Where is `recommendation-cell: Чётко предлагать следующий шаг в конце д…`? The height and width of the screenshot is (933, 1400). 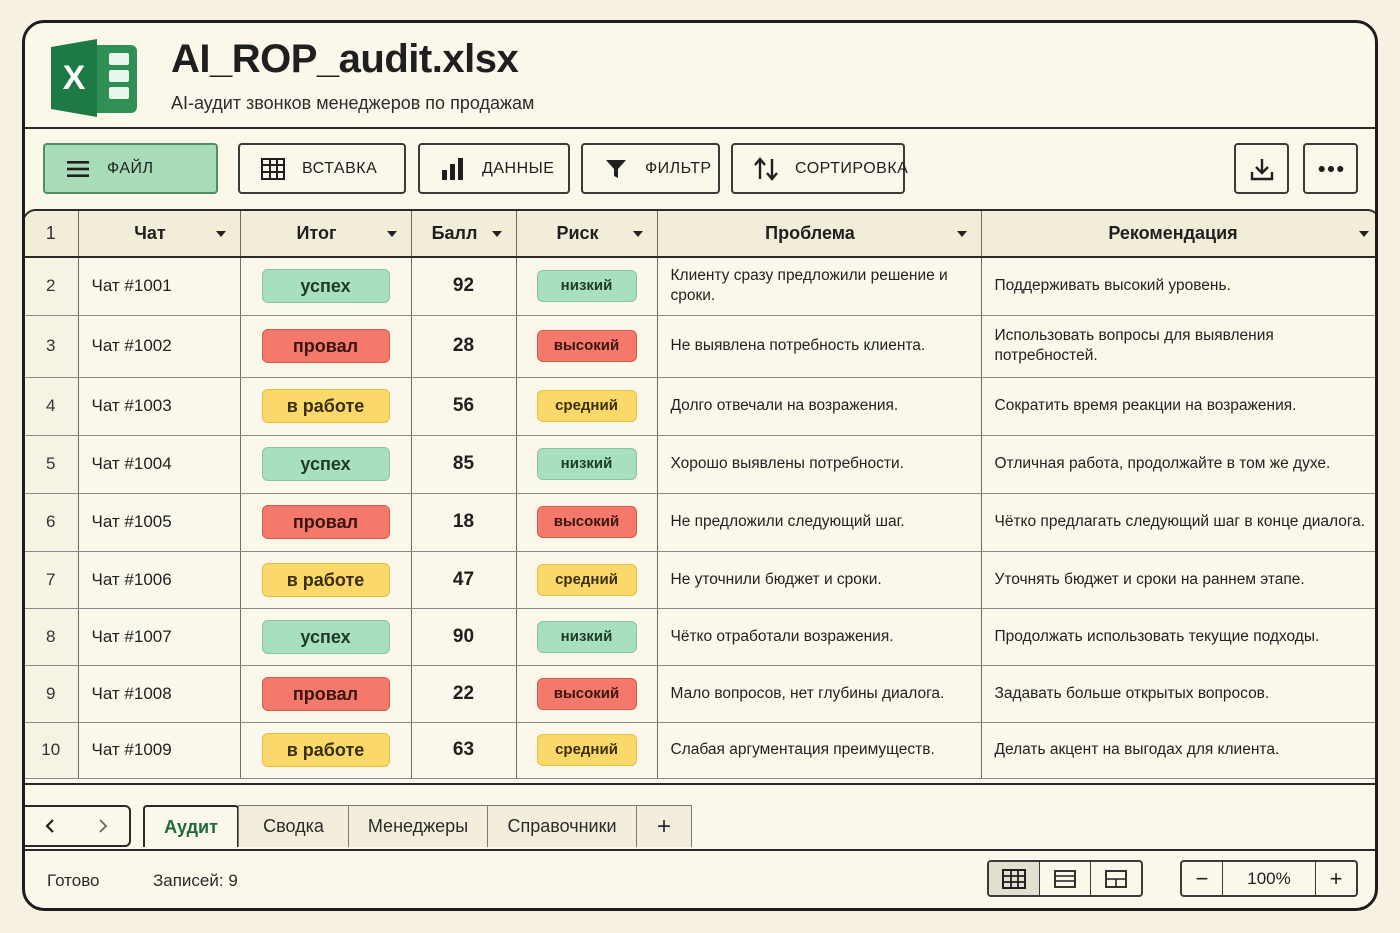
recommendation-cell: Чётко предлагать следующий шаг в конце д… is located at coordinates (1178, 522).